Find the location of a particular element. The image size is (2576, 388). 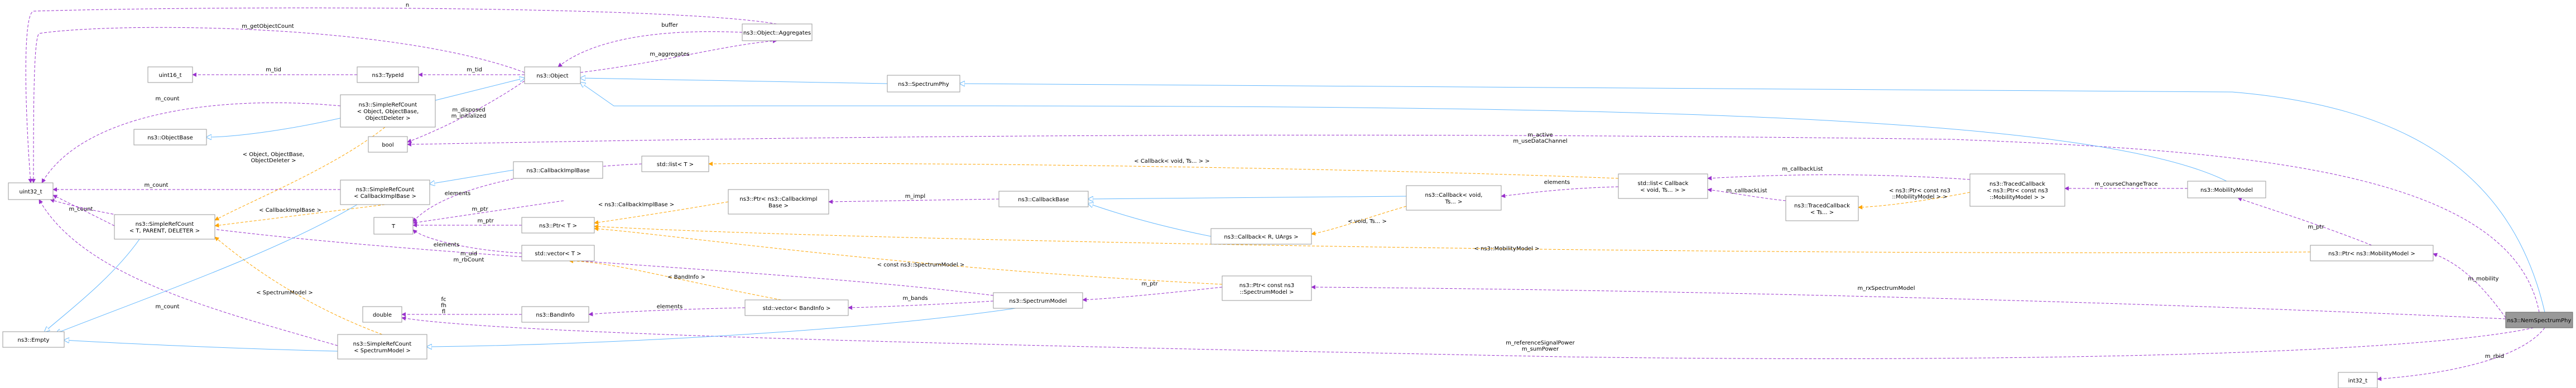

node-box-ptrMm is located at coordinates (2372, 253).